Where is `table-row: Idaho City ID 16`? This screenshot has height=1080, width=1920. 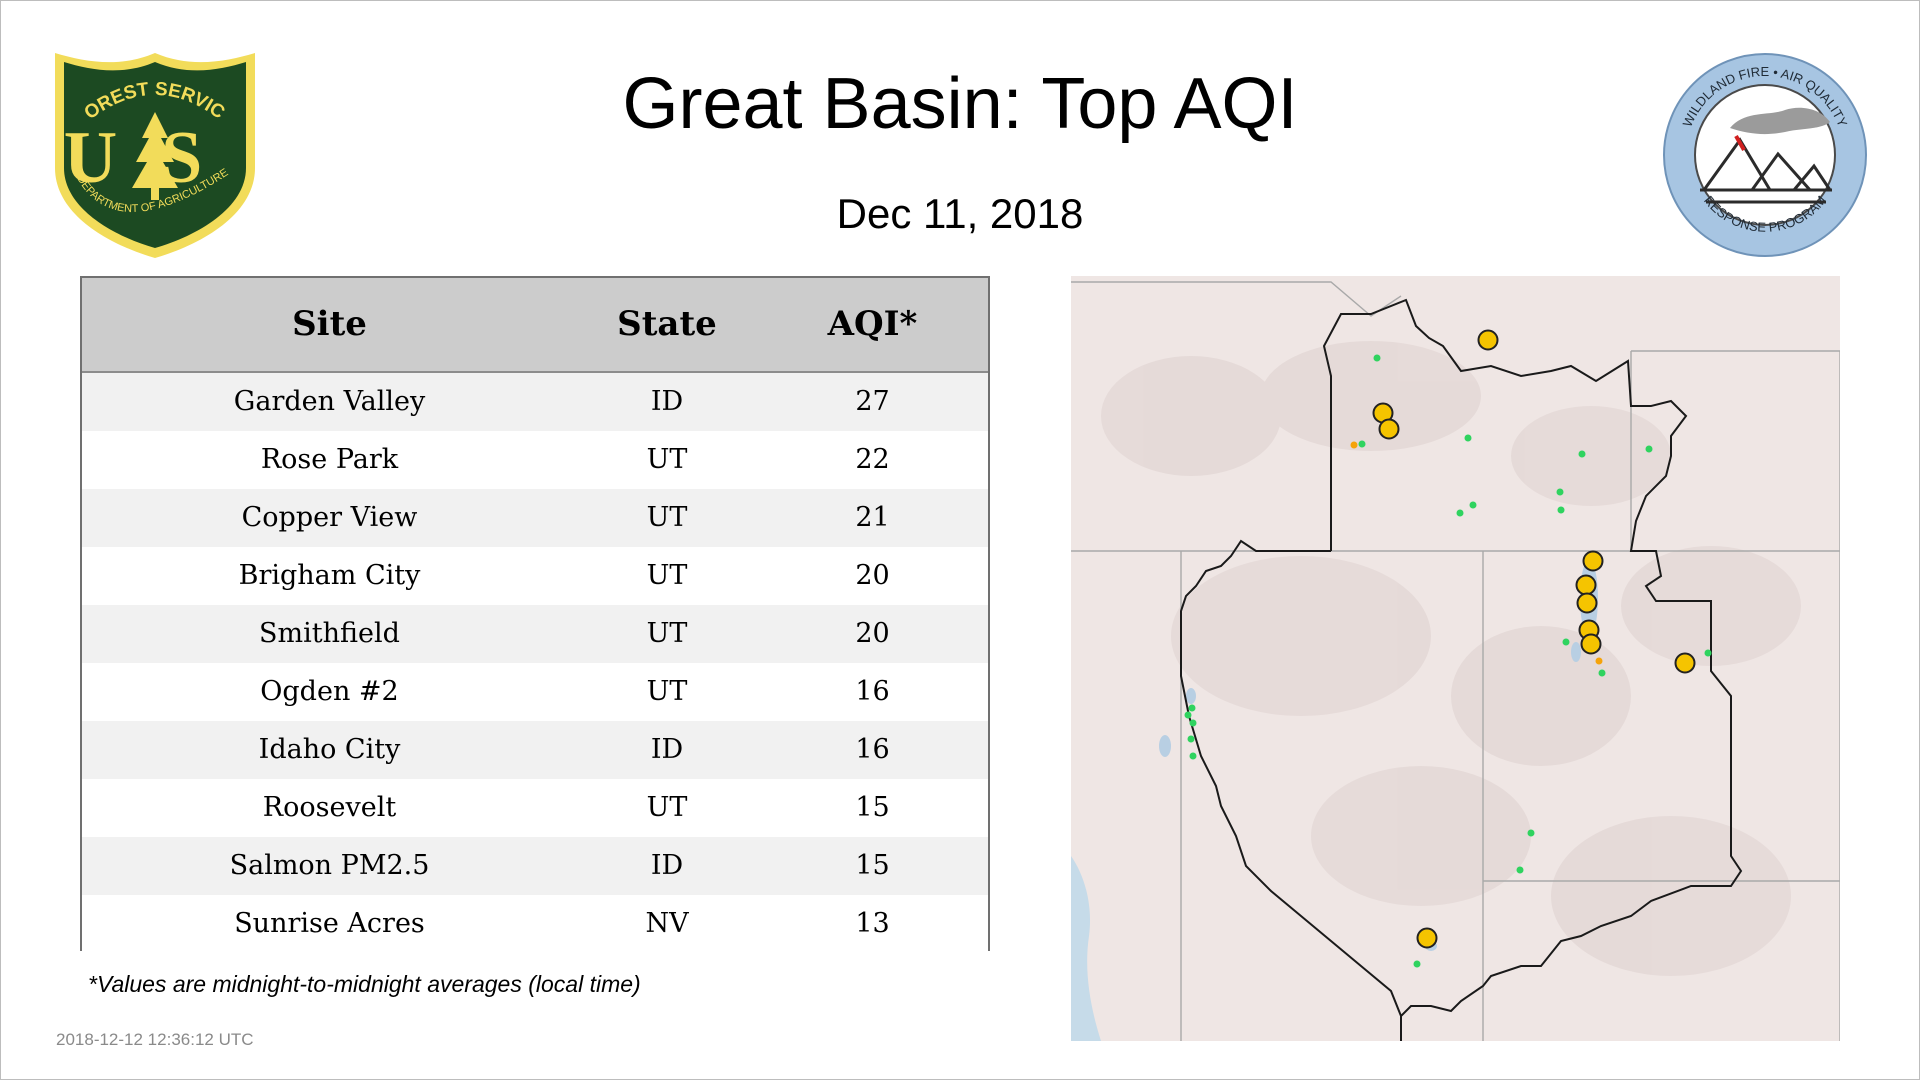
table-row: Idaho City ID 16 is located at coordinates (535, 750).